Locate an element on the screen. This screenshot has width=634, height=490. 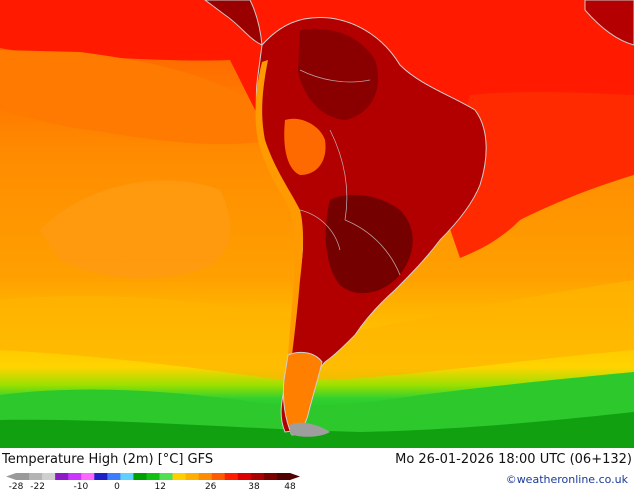
legend-tick-label: -22 is located at coordinates (37, 486).